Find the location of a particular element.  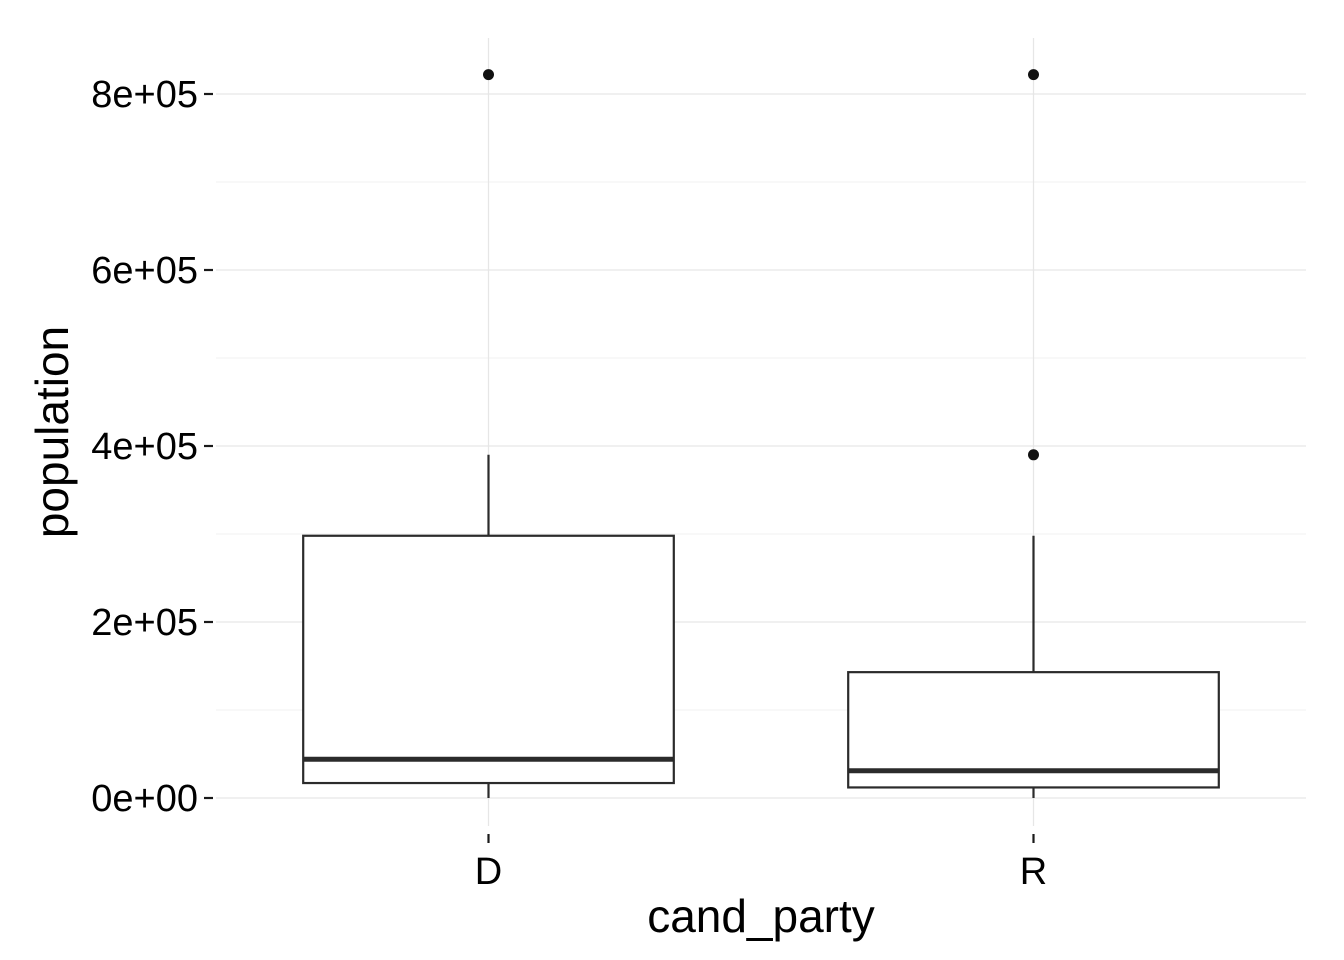

y-tick-label: 4e+05 is located at coordinates (144, 447).